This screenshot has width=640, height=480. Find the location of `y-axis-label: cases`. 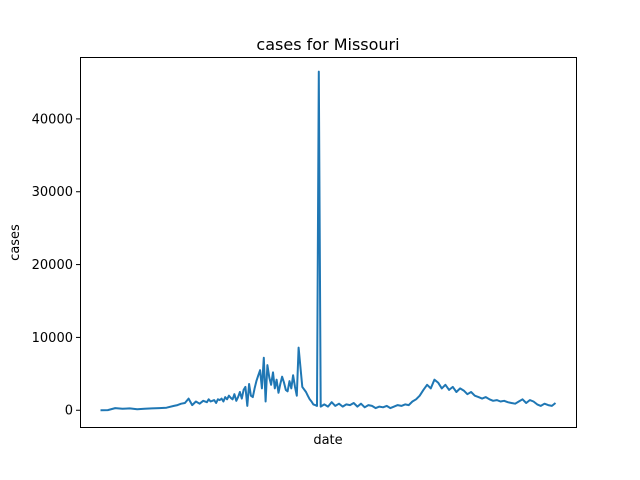

y-axis-label: cases is located at coordinates (15, 242).